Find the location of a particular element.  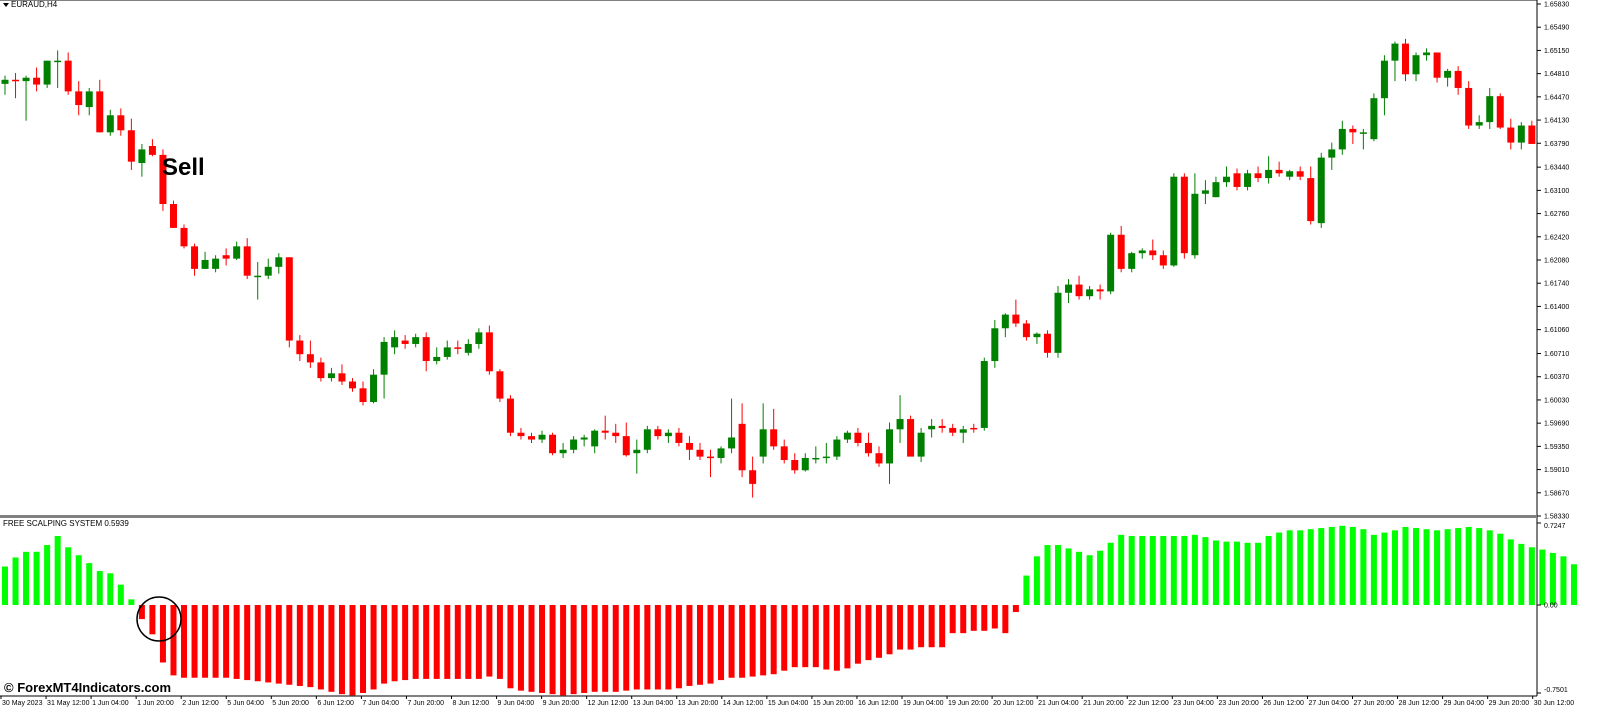

chevron-down-icon is located at coordinates (6, 5).